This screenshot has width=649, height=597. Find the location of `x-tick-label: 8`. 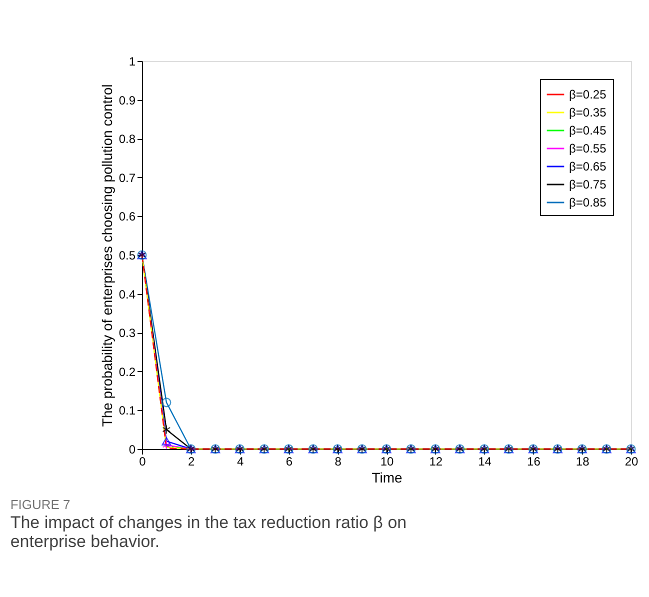

x-tick-label: 8 is located at coordinates (338, 461).